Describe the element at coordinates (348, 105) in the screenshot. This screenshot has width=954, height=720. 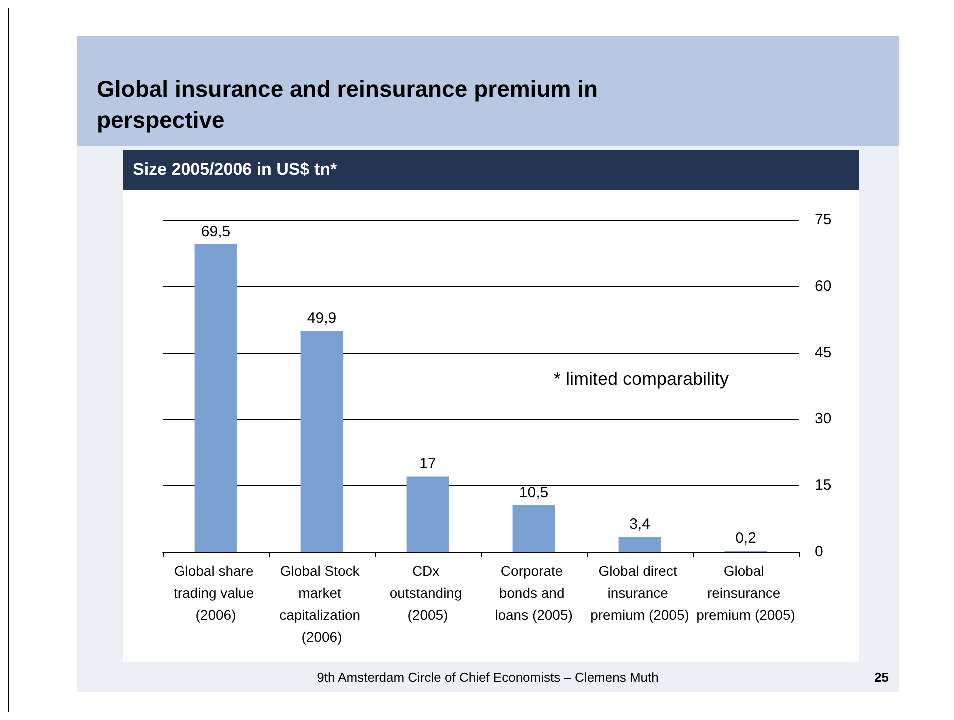
I see `chart-title: Global insurance and reinsurance premium in perspective` at that location.